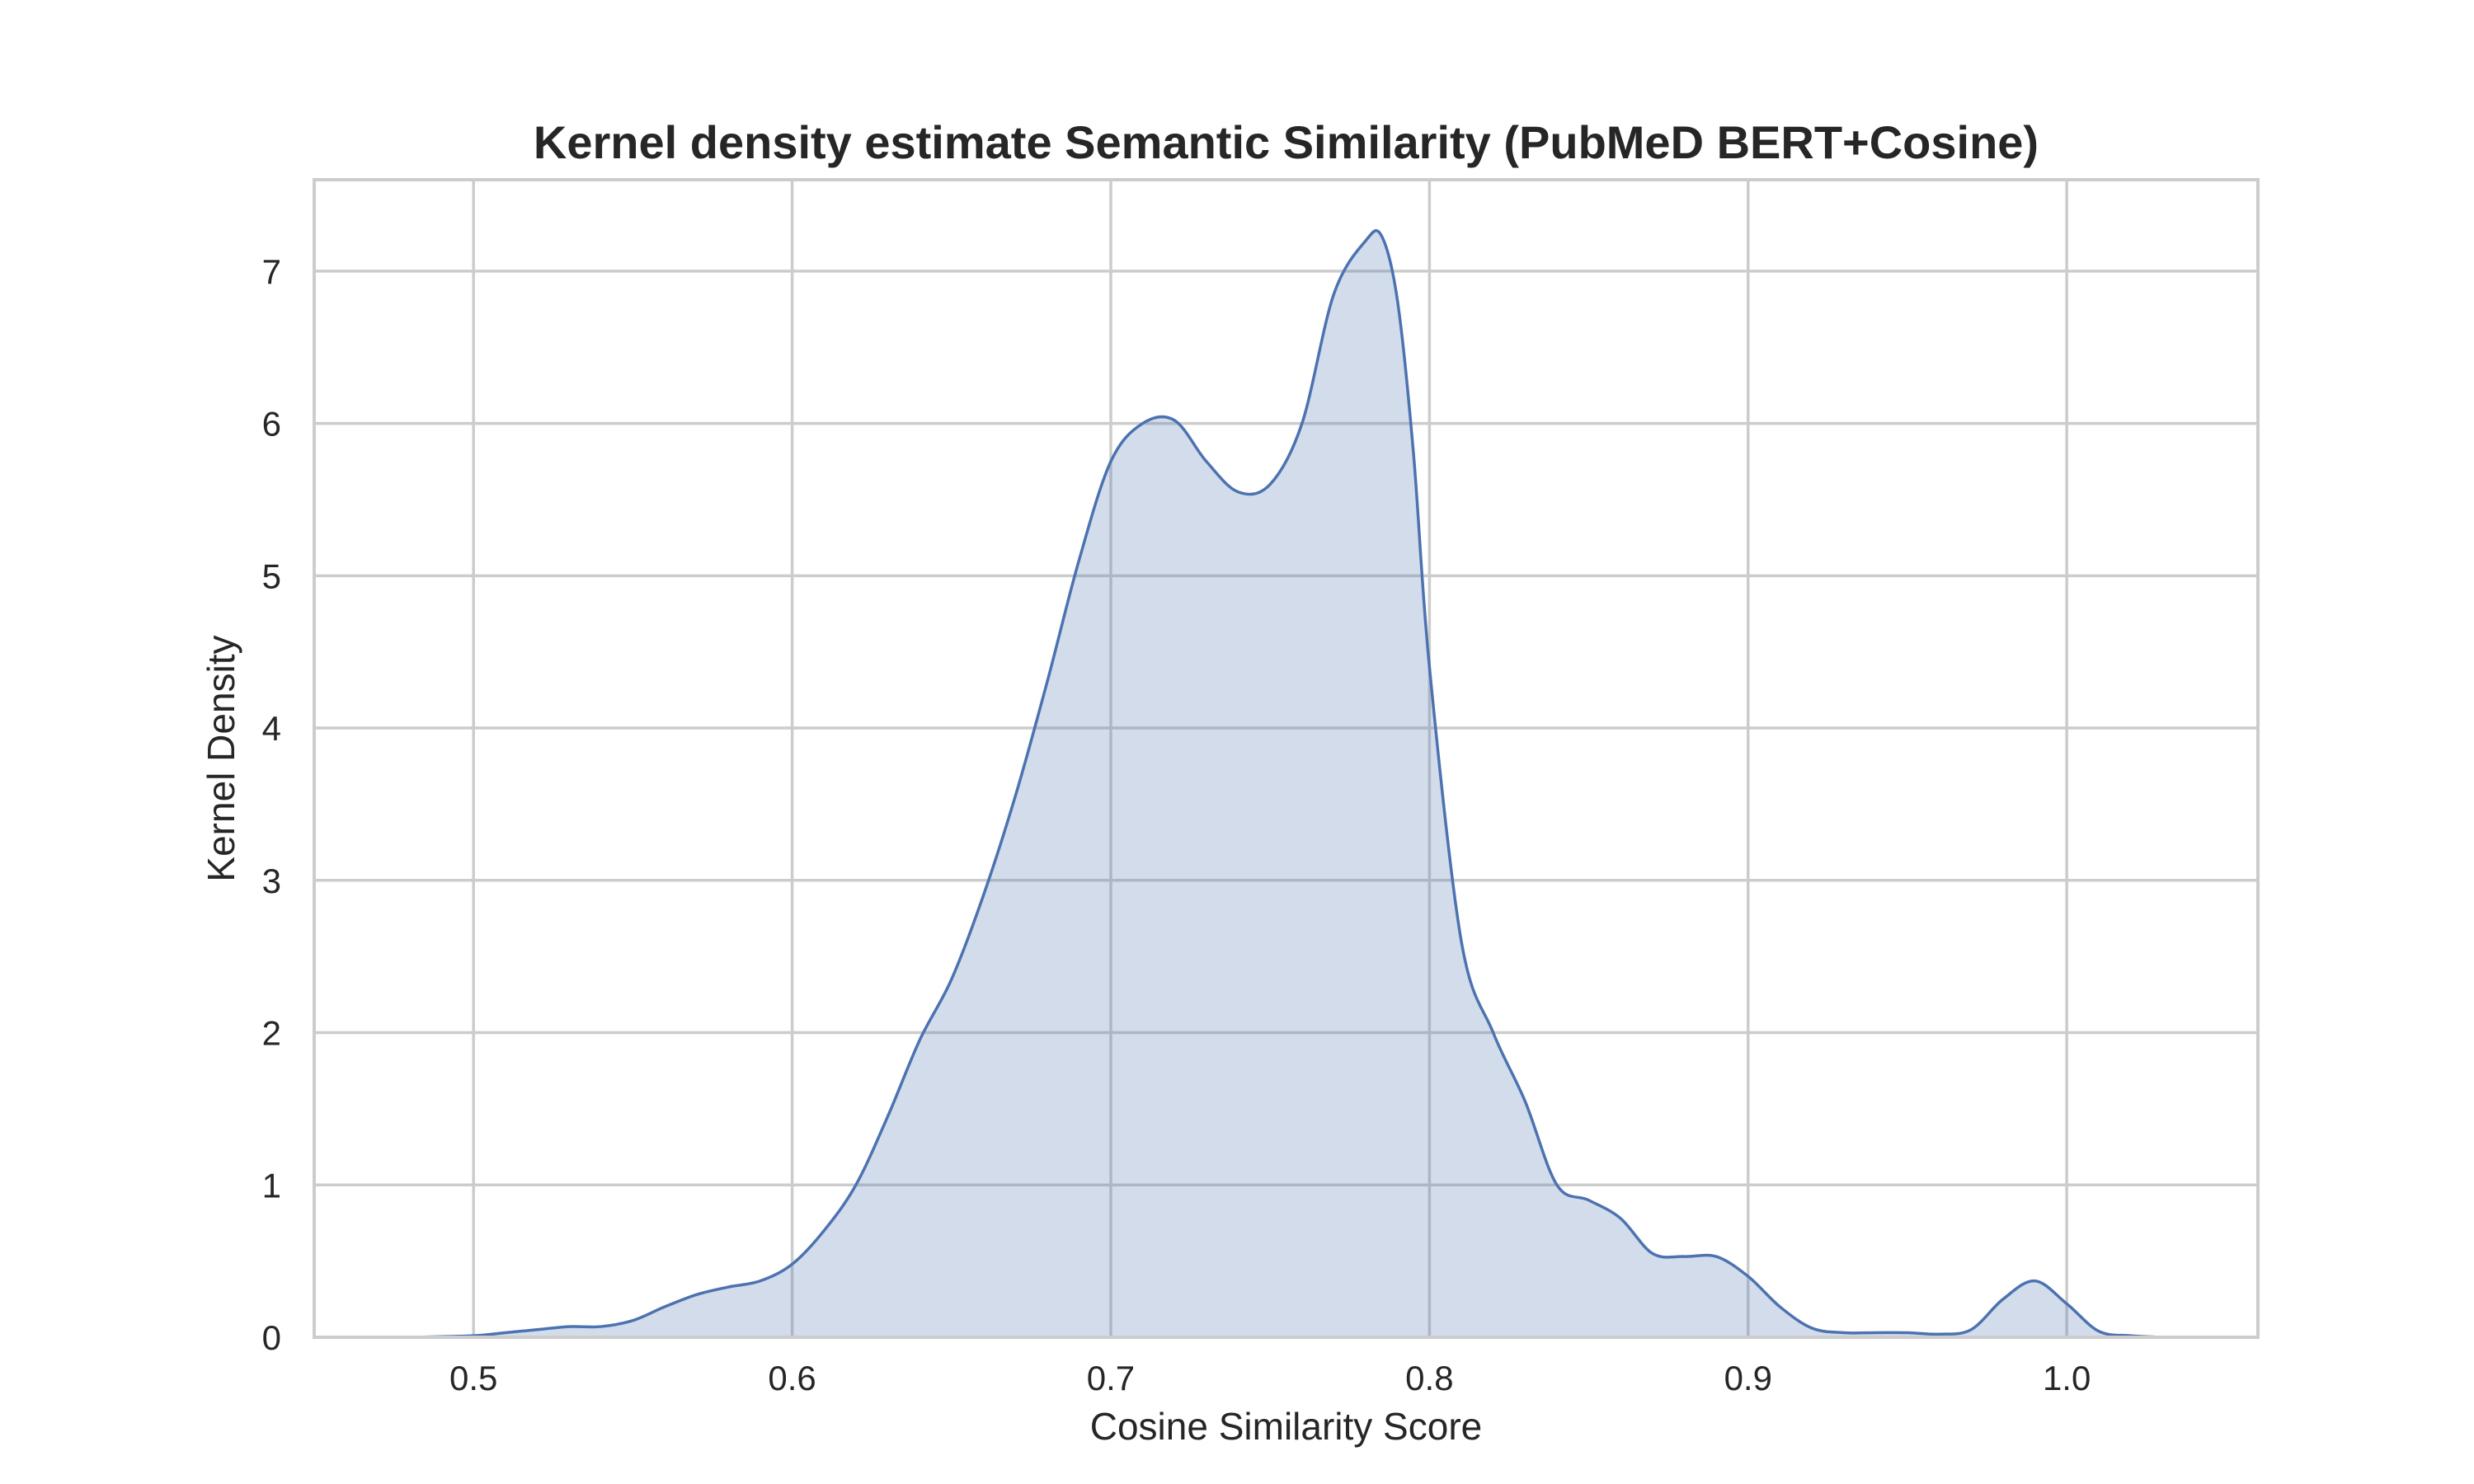 The width and height of the screenshot is (2474, 1484). Describe the element at coordinates (271, 804) in the screenshot. I see `y-tick-labels: 0 1 2 3 4 5 6 7` at that location.